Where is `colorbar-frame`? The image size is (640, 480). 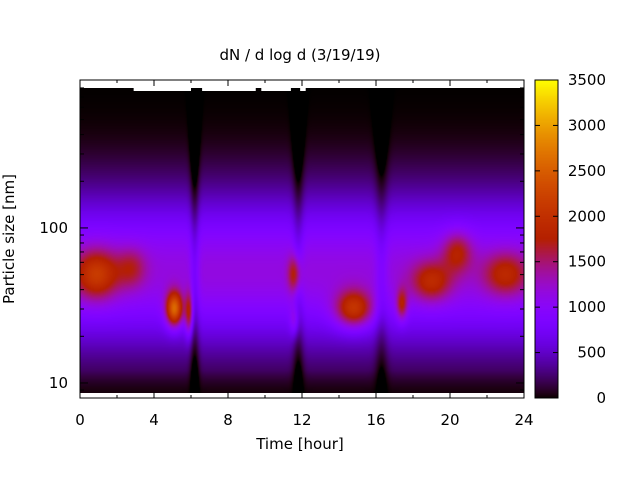 colorbar-frame is located at coordinates (546, 239).